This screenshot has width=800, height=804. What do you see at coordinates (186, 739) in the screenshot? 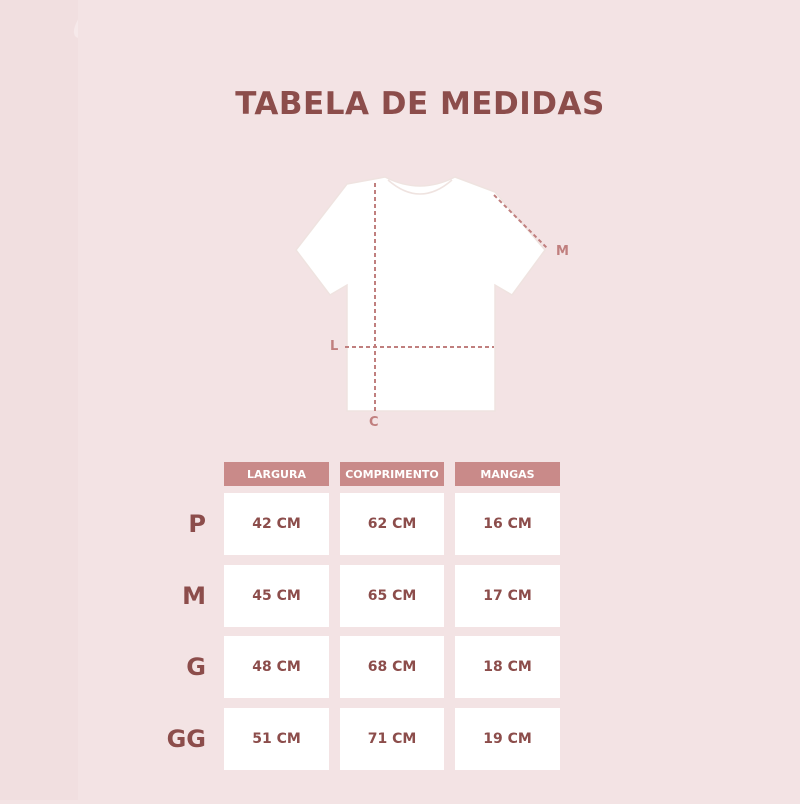
I see `size-label: GG` at bounding box center [186, 739].